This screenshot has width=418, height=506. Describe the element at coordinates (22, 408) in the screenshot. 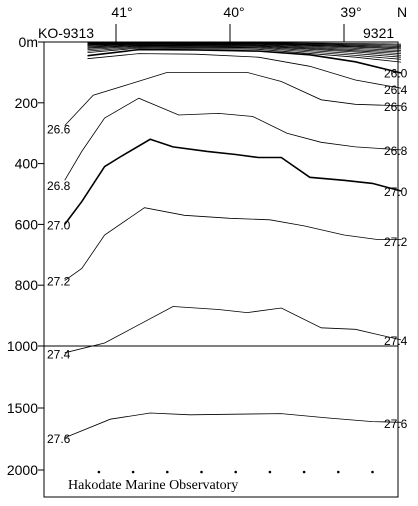

I see `y-tick-label: 1500` at that location.